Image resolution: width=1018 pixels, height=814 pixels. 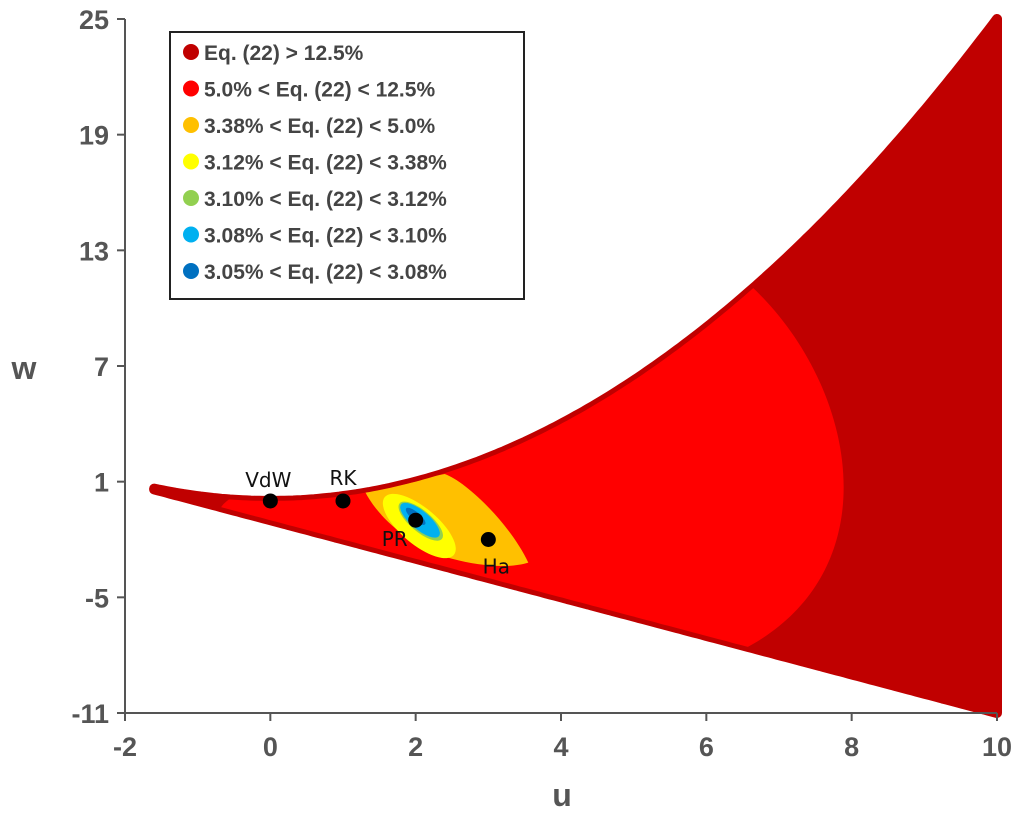 What do you see at coordinates (319, 90) in the screenshot?
I see `legend-label: 5.0% < Eq. (22) < 12.5%` at bounding box center [319, 90].